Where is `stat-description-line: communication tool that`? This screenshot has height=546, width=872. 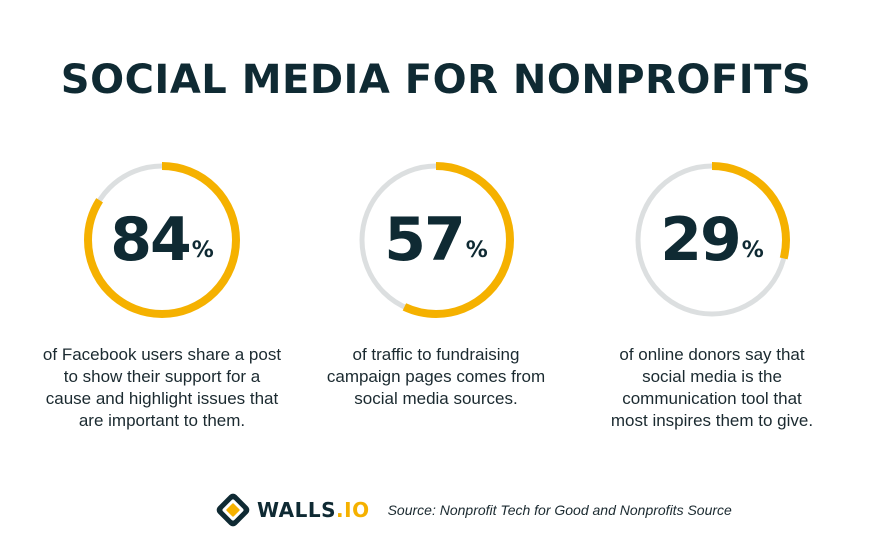
stat-description-line: communication tool that is located at coordinates (712, 398).